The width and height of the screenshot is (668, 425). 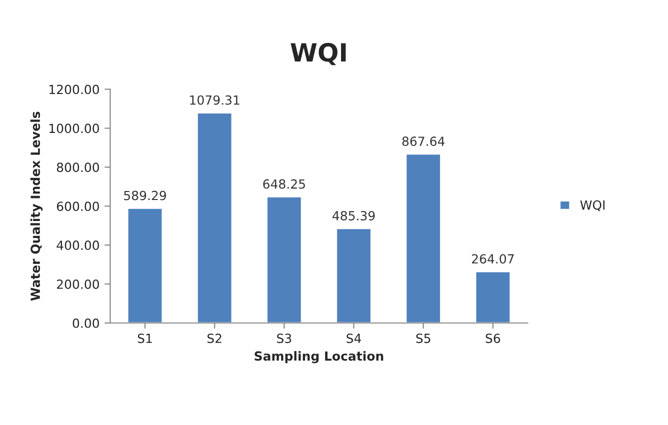 I want to click on y-tick-label: 1000.00, so click(x=74, y=129).